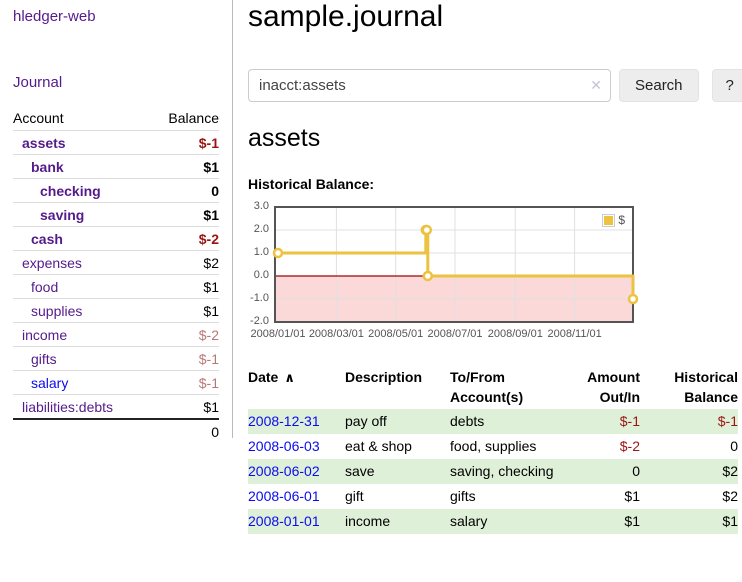 This screenshot has width=742, height=582. What do you see at coordinates (38, 118) in the screenshot?
I see `account-column-header: Account` at bounding box center [38, 118].